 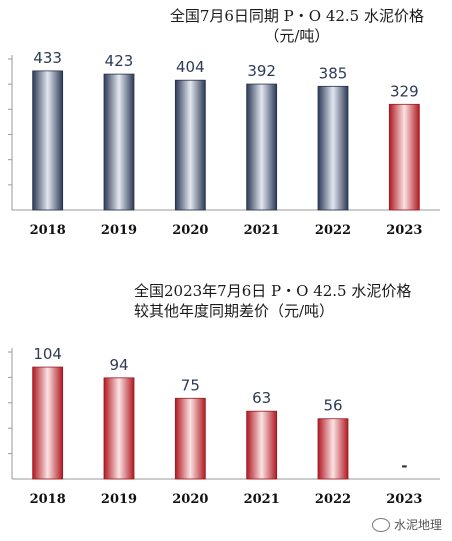 I want to click on chart2-bar-2018, so click(x=48, y=423).